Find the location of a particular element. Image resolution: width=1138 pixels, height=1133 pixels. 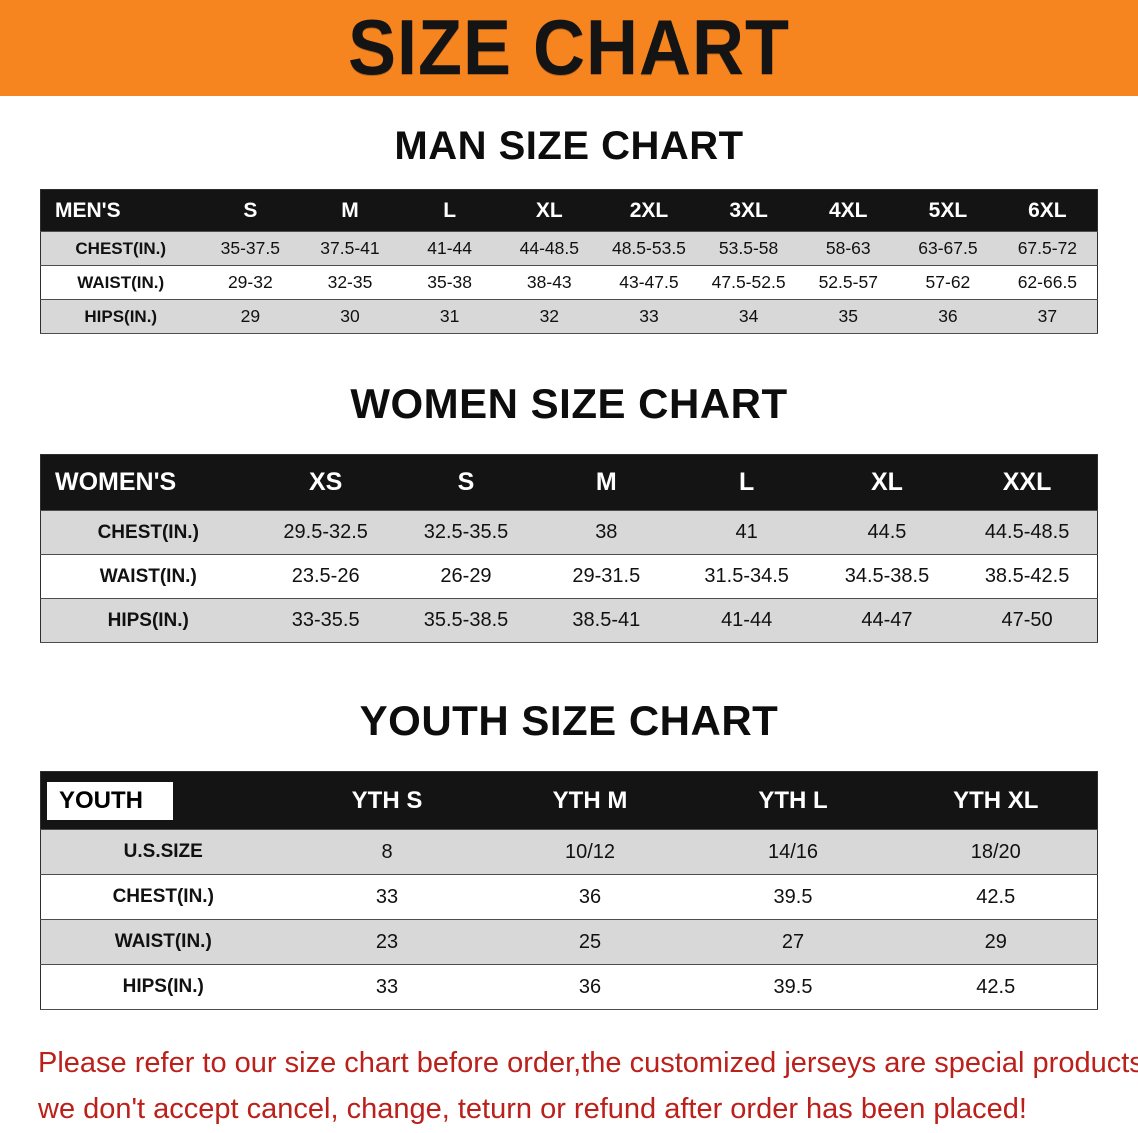

size-value: 38.5-41 is located at coordinates (606, 620).